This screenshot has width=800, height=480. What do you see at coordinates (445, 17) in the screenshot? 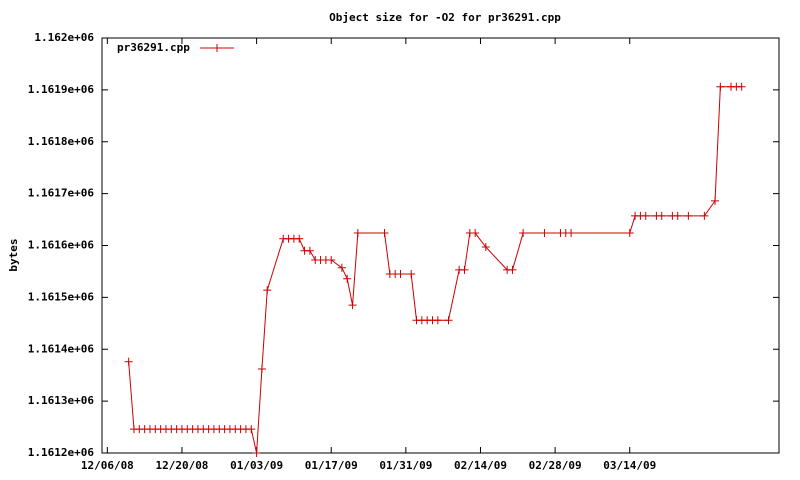
I see `chart-title: Object size for -O2 for pr36291.cpp` at bounding box center [445, 17].